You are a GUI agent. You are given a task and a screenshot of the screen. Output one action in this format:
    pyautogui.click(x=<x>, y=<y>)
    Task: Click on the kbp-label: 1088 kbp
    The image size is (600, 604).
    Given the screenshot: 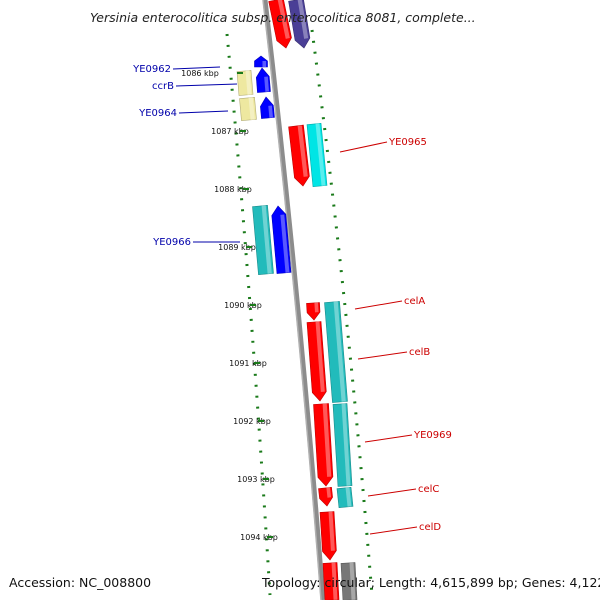 What is the action you would take?
    pyautogui.click(x=233, y=189)
    